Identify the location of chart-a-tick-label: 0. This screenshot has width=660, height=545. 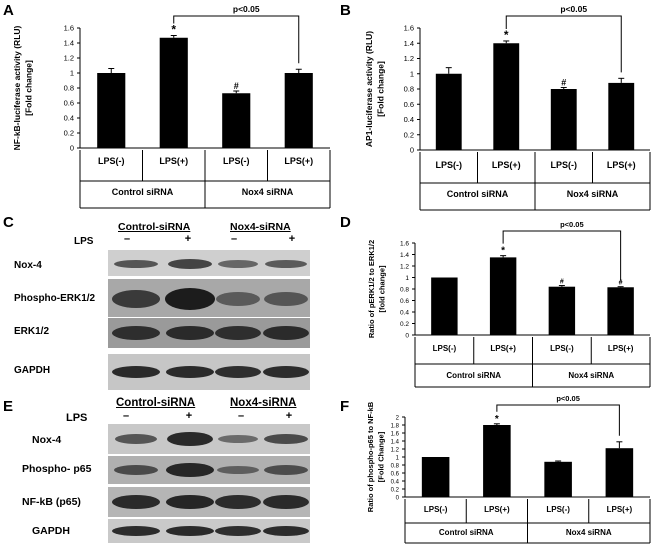
(72, 148).